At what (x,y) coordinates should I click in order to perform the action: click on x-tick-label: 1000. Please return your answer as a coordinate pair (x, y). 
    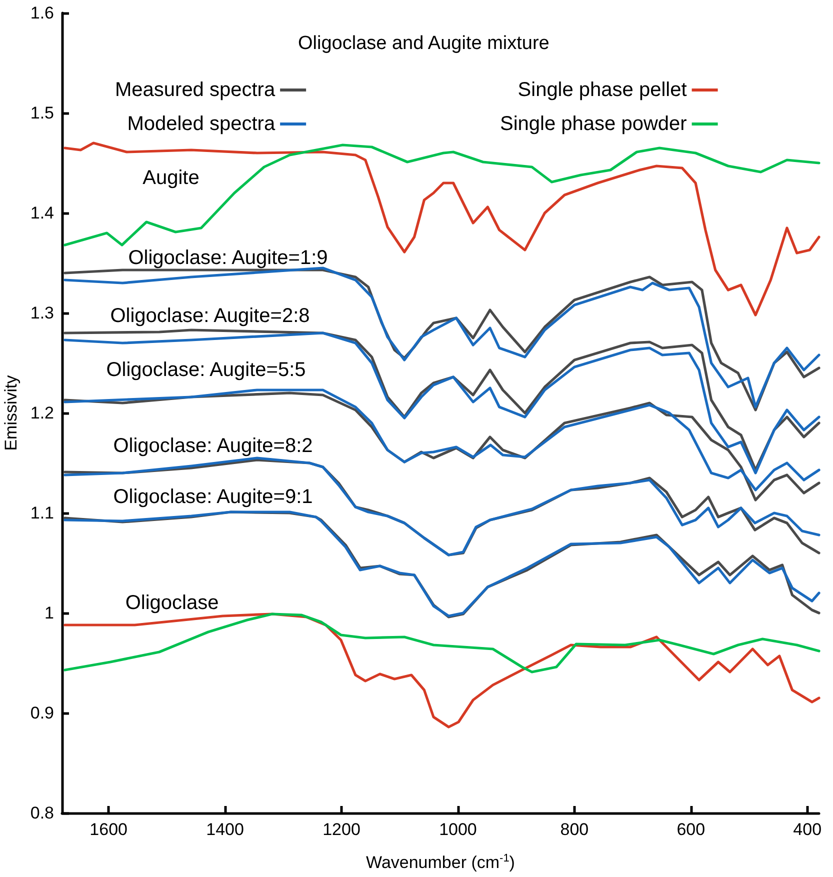
    Looking at the image, I should click on (458, 829).